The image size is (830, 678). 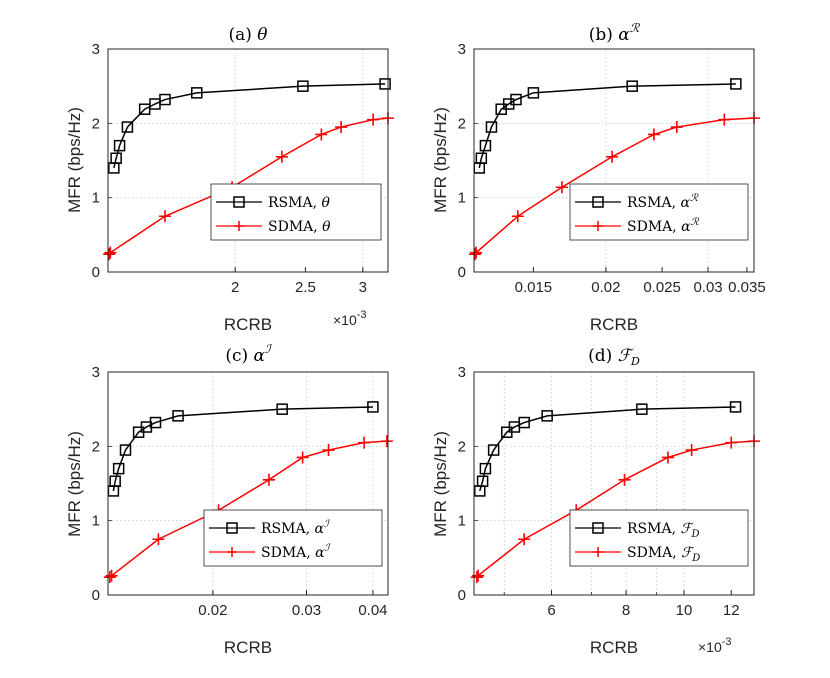 What do you see at coordinates (534, 287) in the screenshot?
I see `x-tick-label: 0.015` at bounding box center [534, 287].